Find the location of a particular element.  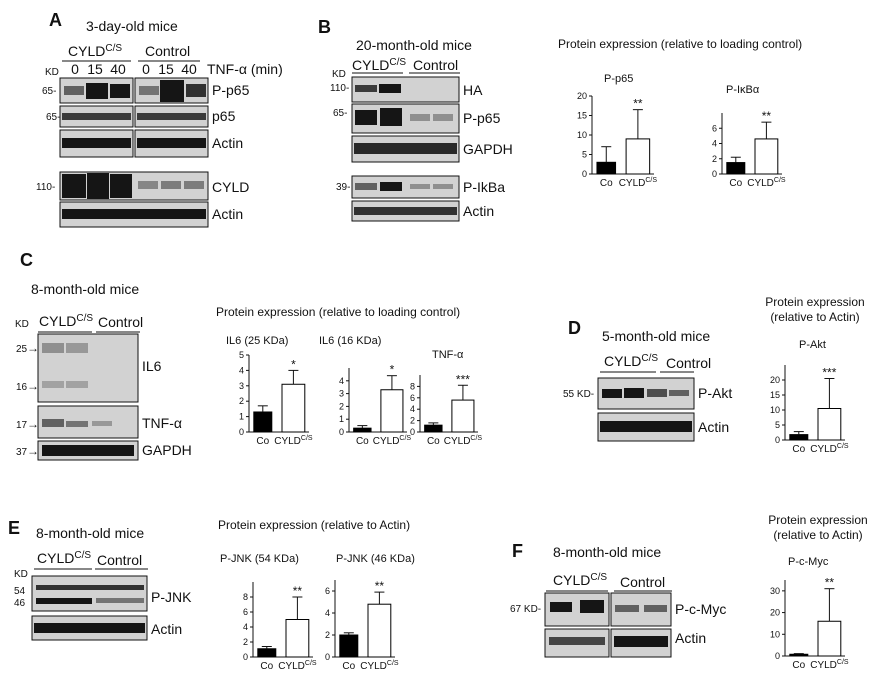

panel-letter: D is located at coordinates (574, 328).